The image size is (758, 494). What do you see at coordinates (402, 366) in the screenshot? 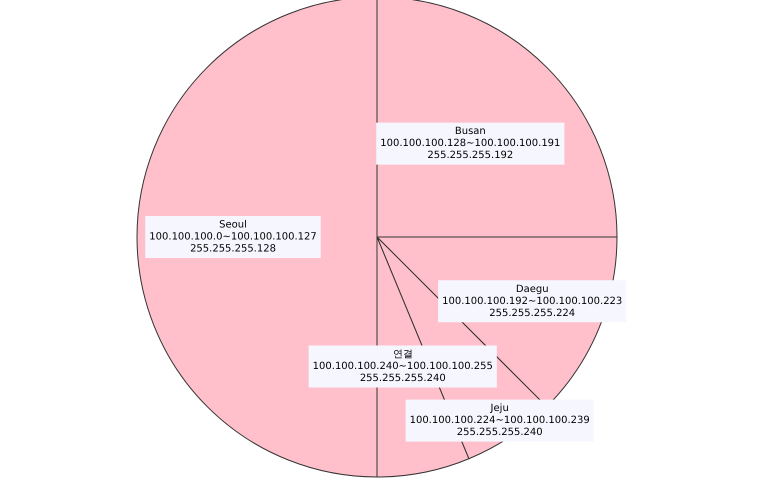
I see `slice-label: 연결 100.100.100.240~100.100.100.255 255.255.255.240` at bounding box center [402, 366].